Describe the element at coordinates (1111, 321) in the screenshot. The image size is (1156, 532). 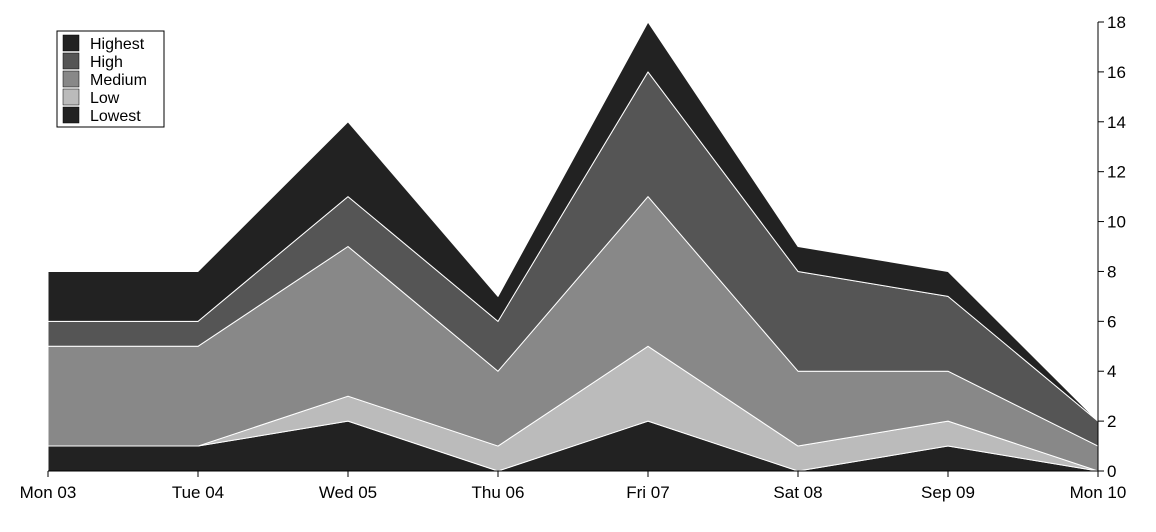
I see `y-tick-label: 6` at that location.